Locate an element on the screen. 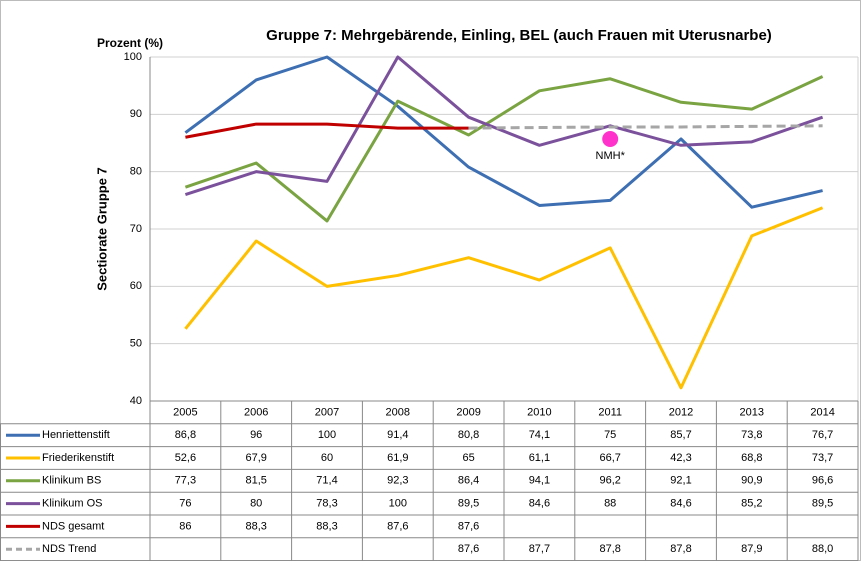  table-cell: 76,7 is located at coordinates (822, 435).